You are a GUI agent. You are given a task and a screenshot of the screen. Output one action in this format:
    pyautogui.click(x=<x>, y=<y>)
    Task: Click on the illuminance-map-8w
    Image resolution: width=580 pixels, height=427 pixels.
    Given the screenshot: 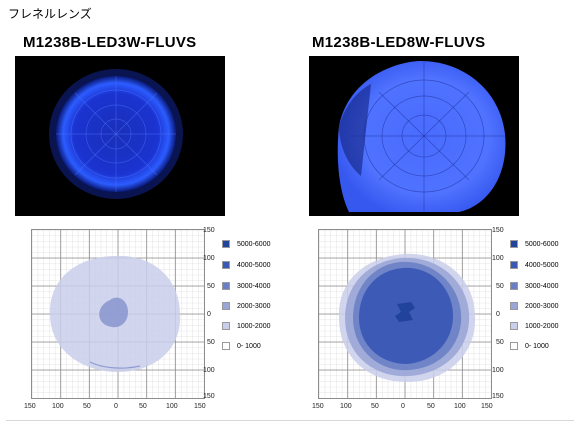 What is the action you would take?
    pyautogui.click(x=405, y=314)
    